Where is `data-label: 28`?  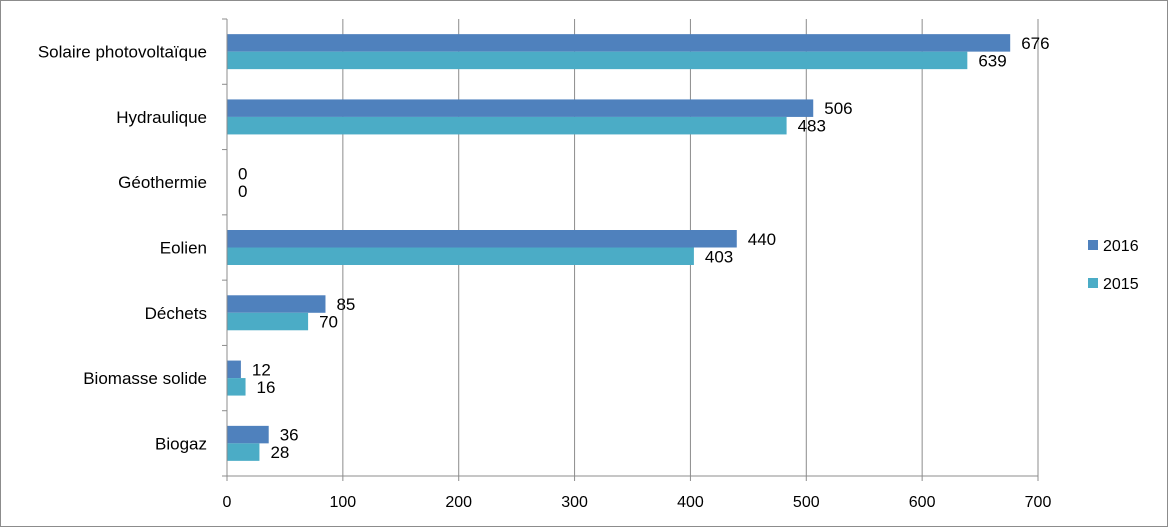
data-label: 28 is located at coordinates (279, 452).